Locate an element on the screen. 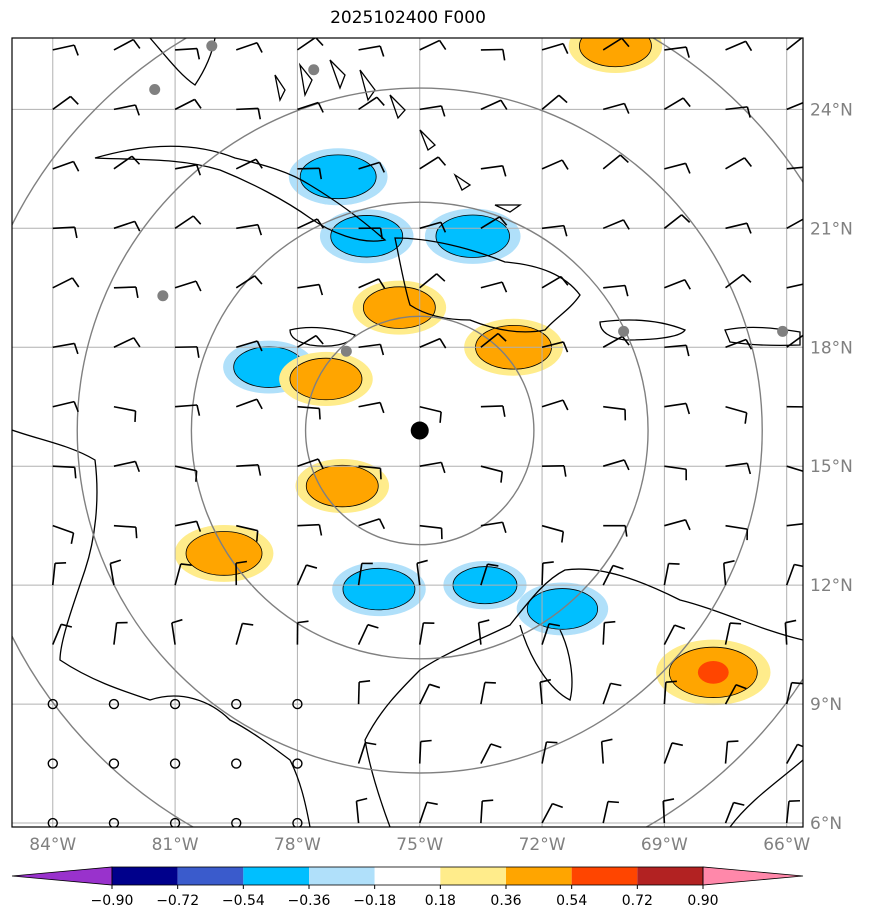 This screenshot has height=924, width=873. colorbar-tick-label: 0.90 is located at coordinates (702, 901).